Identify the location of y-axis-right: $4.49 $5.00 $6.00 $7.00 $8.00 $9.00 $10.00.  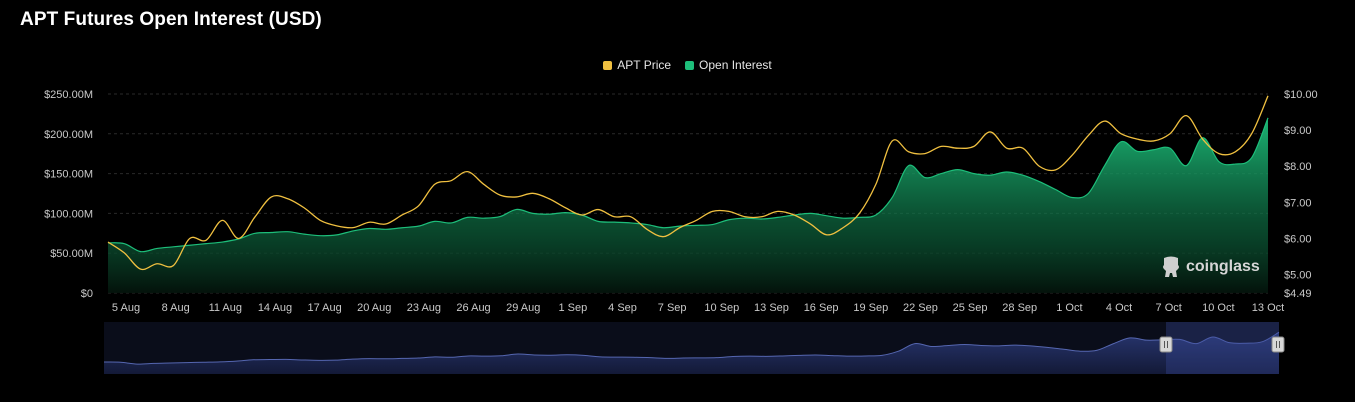
(1301, 194).